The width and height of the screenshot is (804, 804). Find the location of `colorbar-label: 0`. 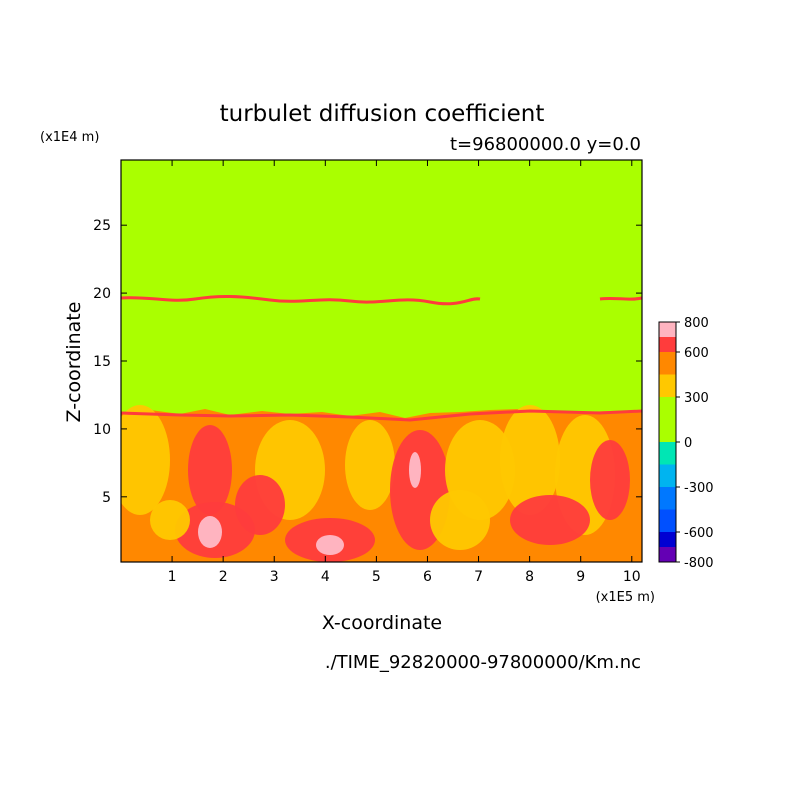

colorbar-label: 0 is located at coordinates (688, 443).